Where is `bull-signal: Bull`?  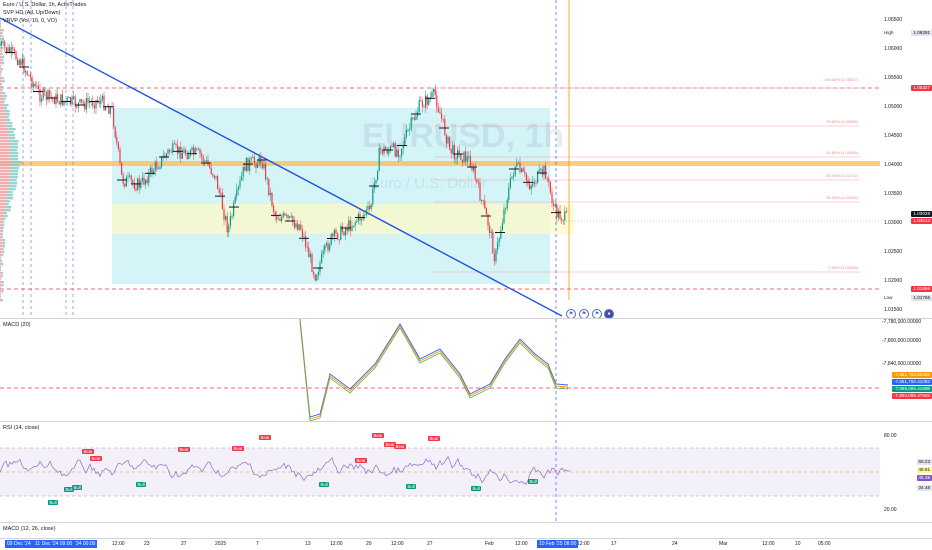
bull-signal: Bull is located at coordinates (324, 484).